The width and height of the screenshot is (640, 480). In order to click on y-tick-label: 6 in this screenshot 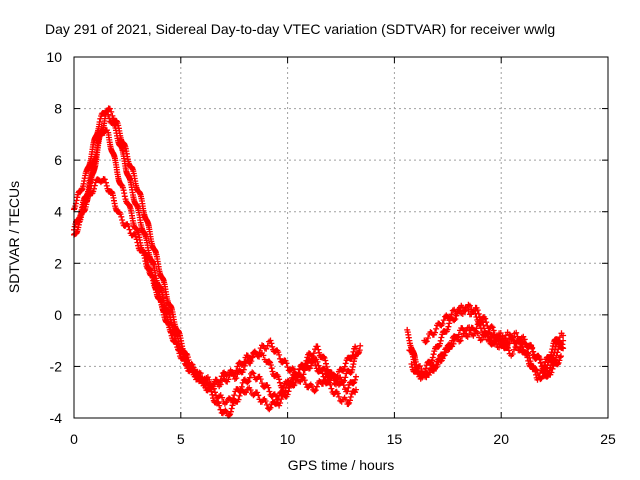, I will do `click(58, 160)`.